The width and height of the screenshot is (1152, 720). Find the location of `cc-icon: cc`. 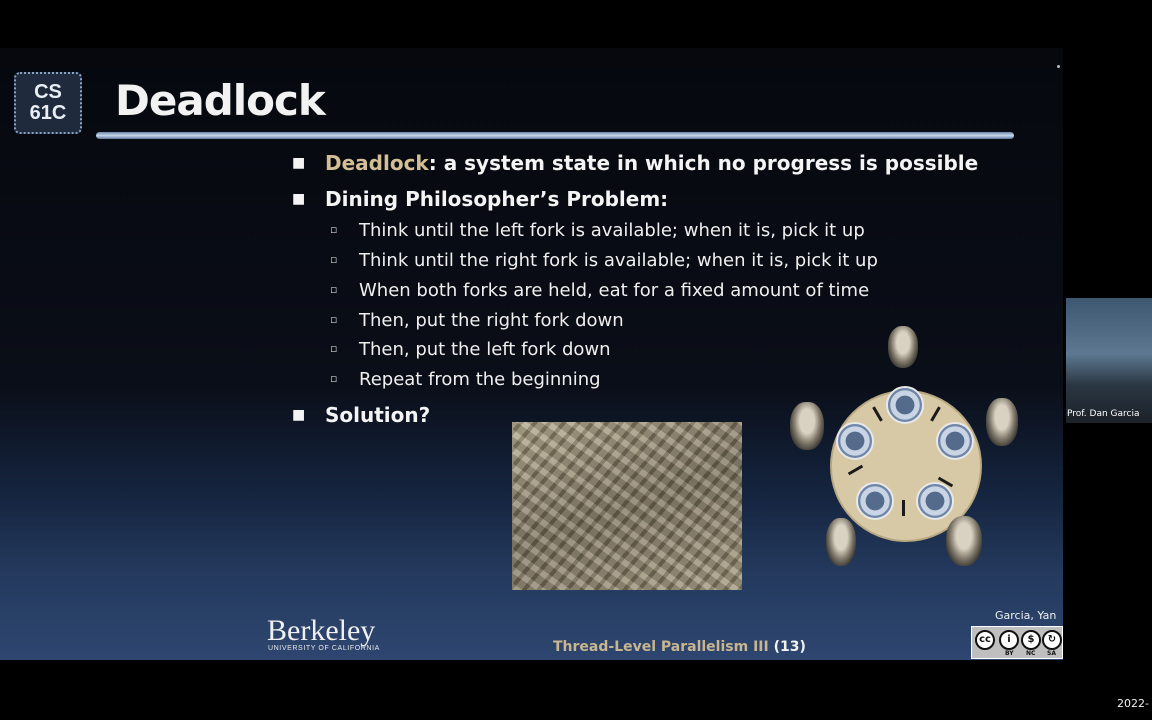

cc-icon: cc is located at coordinates (985, 640).